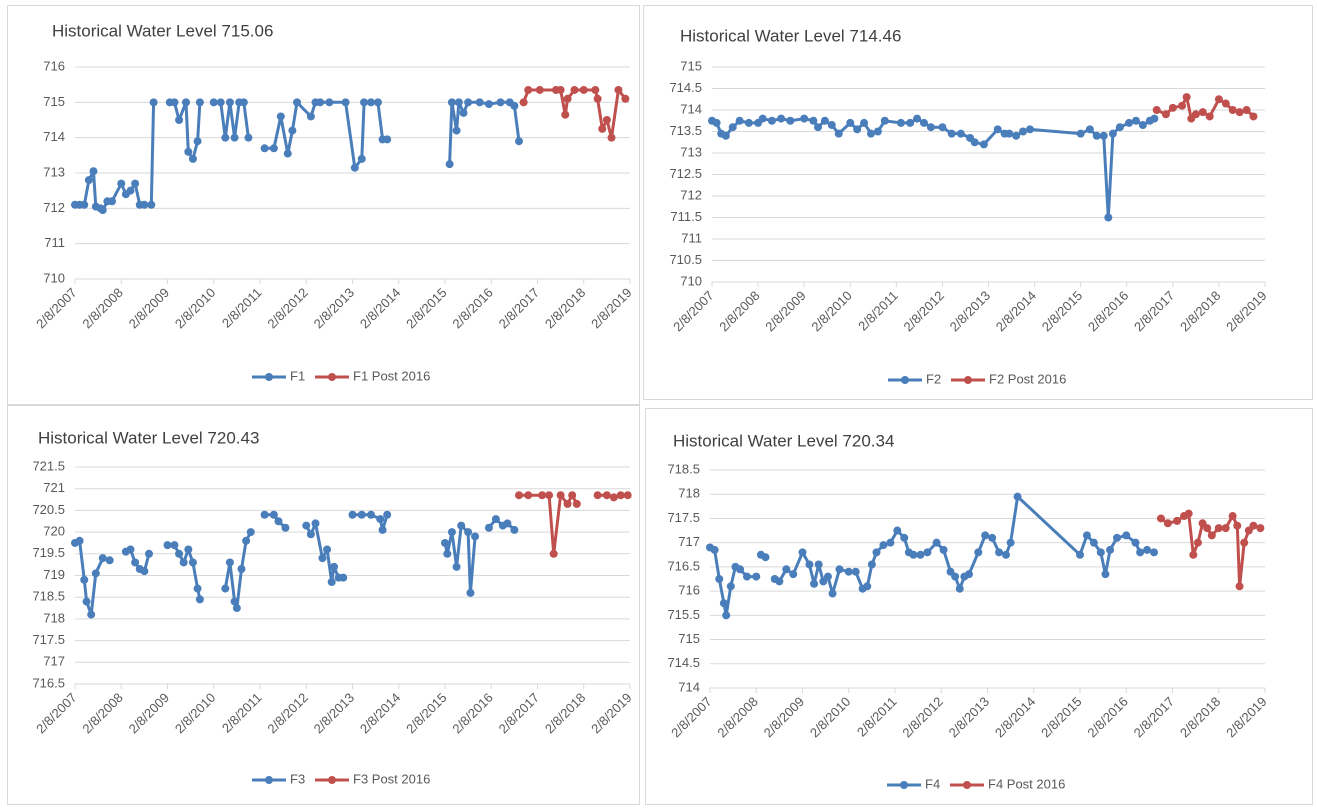 The width and height of the screenshot is (1317, 810). I want to click on y-tick-label: 711.5, so click(686, 216).